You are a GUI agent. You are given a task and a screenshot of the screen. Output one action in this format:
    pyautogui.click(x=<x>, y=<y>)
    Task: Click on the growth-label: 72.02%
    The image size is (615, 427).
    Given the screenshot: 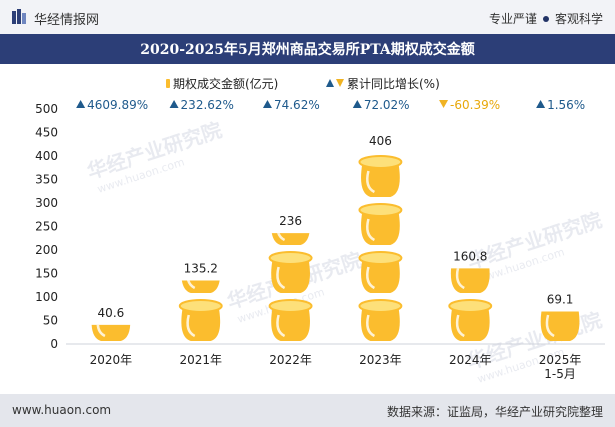 What is the action you would take?
    pyautogui.click(x=381, y=105)
    